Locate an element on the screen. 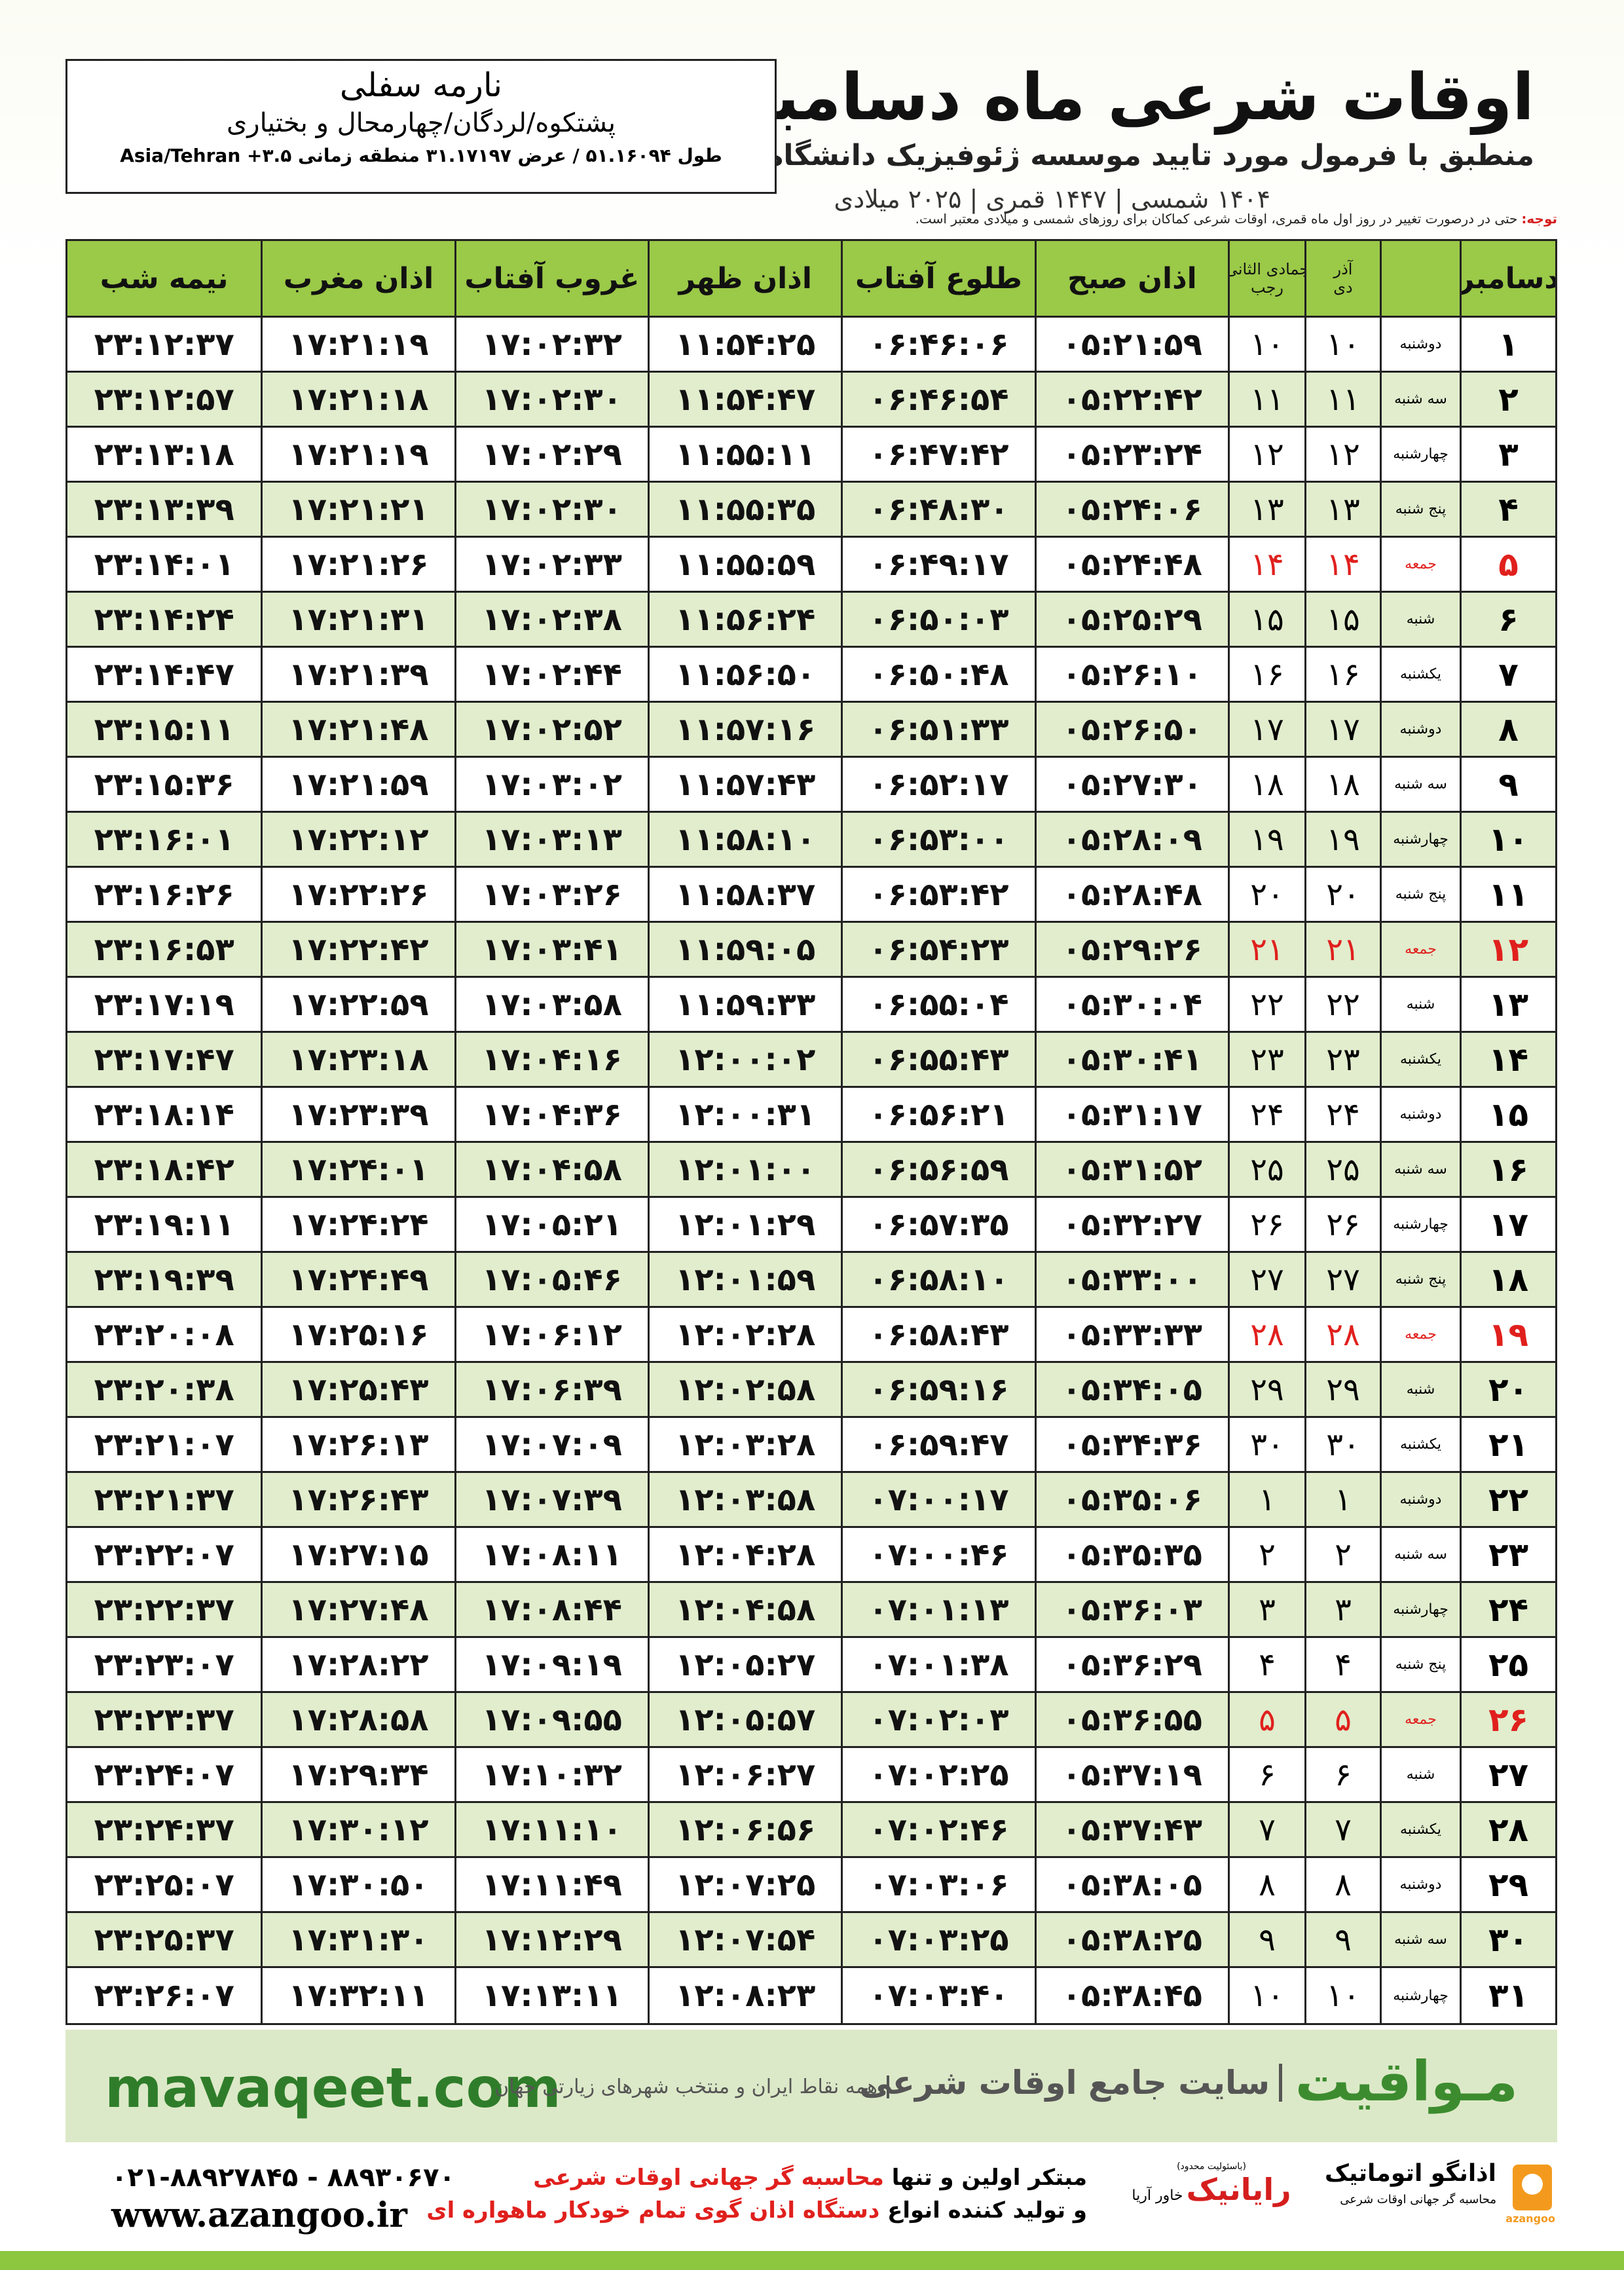  prayer-time: ۰۶:۵۹:۱۶ is located at coordinates (938, 1390).